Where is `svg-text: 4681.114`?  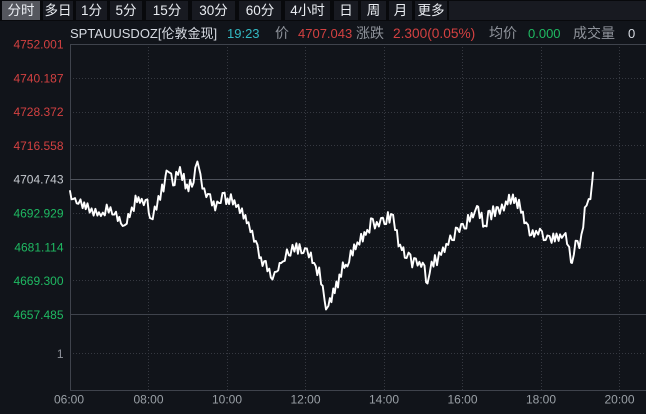 svg-text: 4681.114 is located at coordinates (38, 247).